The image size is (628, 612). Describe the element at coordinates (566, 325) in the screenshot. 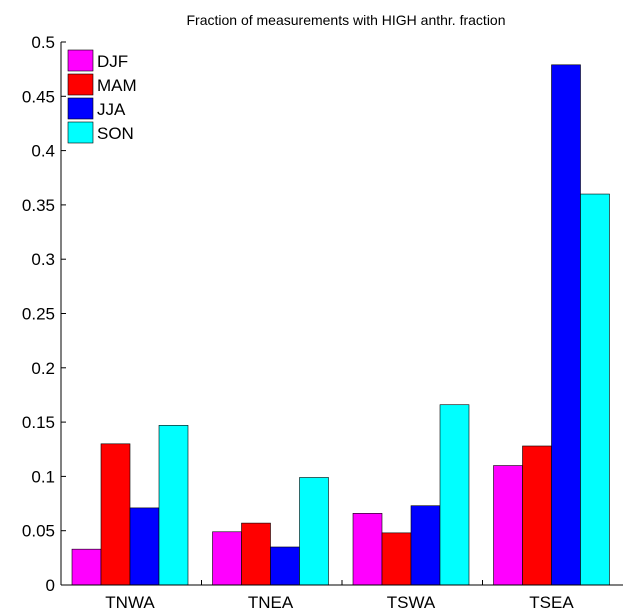

I see `bar-jja-tsea` at that location.